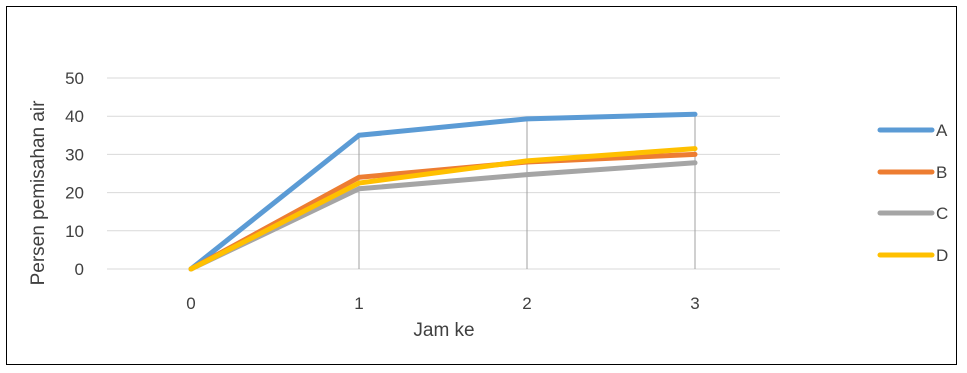  Describe the element at coordinates (912, 193) in the screenshot. I see `legend: A B C D` at that location.